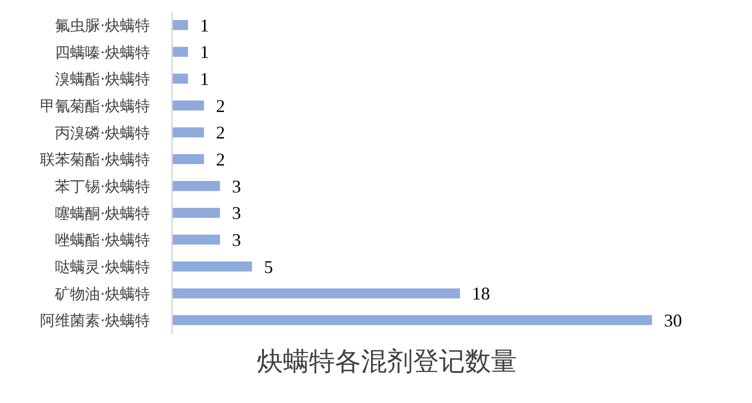  I want to click on y-tick-label: 唑螨酯·炔螨特, so click(102, 240).